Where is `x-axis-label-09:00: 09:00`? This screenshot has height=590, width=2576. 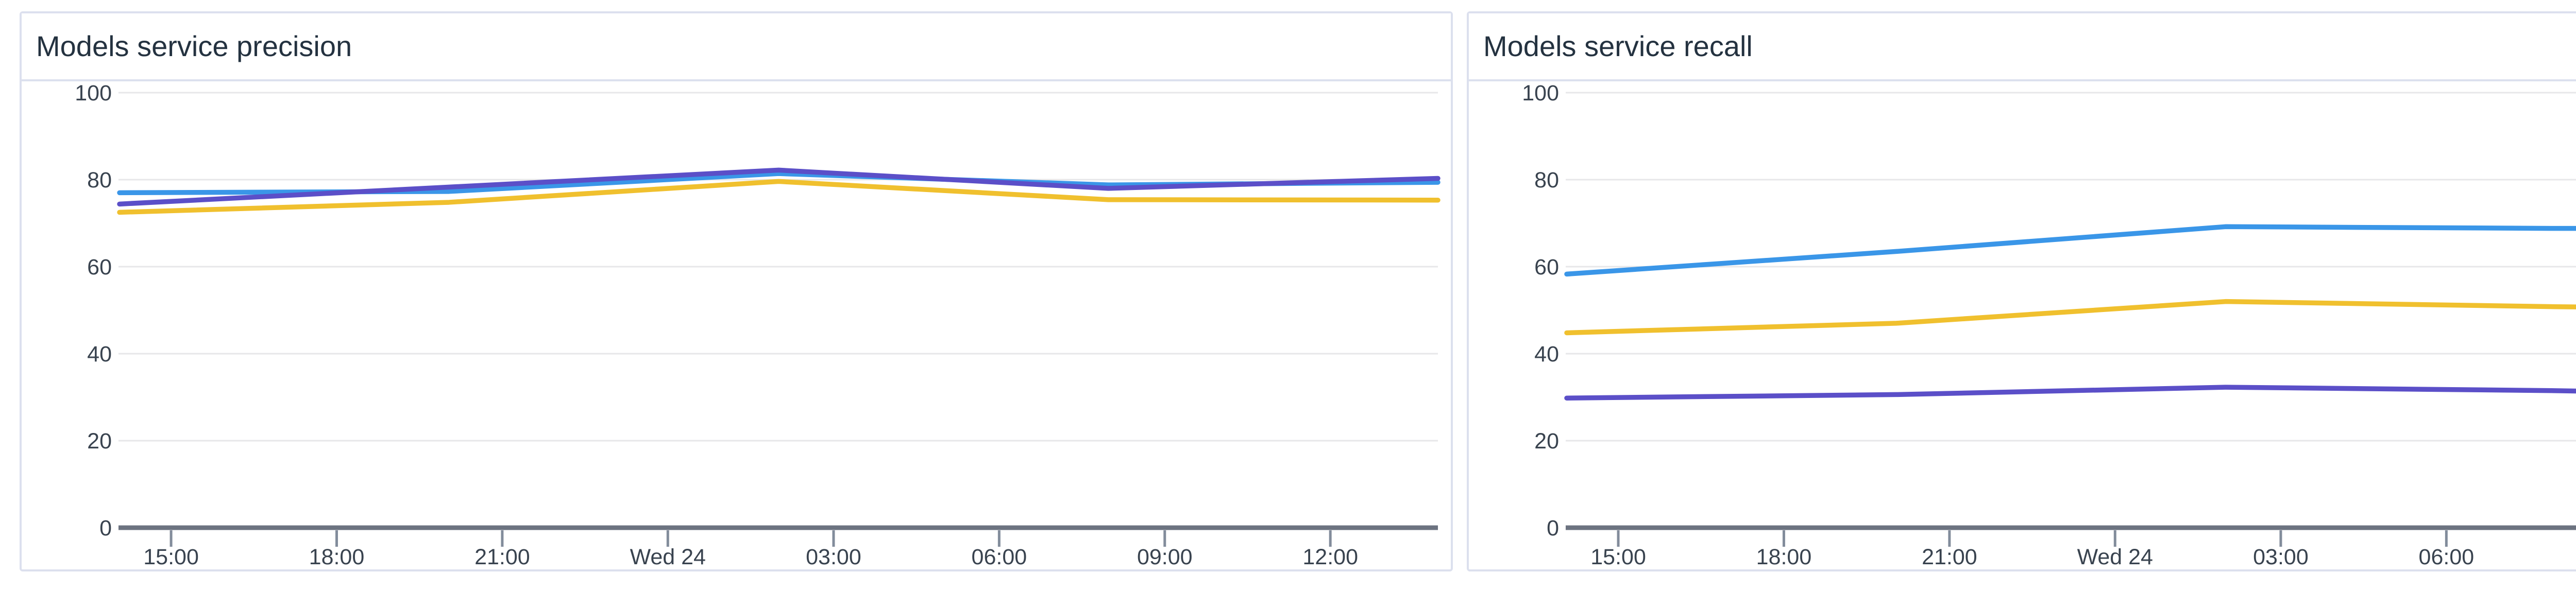 x-axis-label-09:00: 09:00 is located at coordinates (1165, 557).